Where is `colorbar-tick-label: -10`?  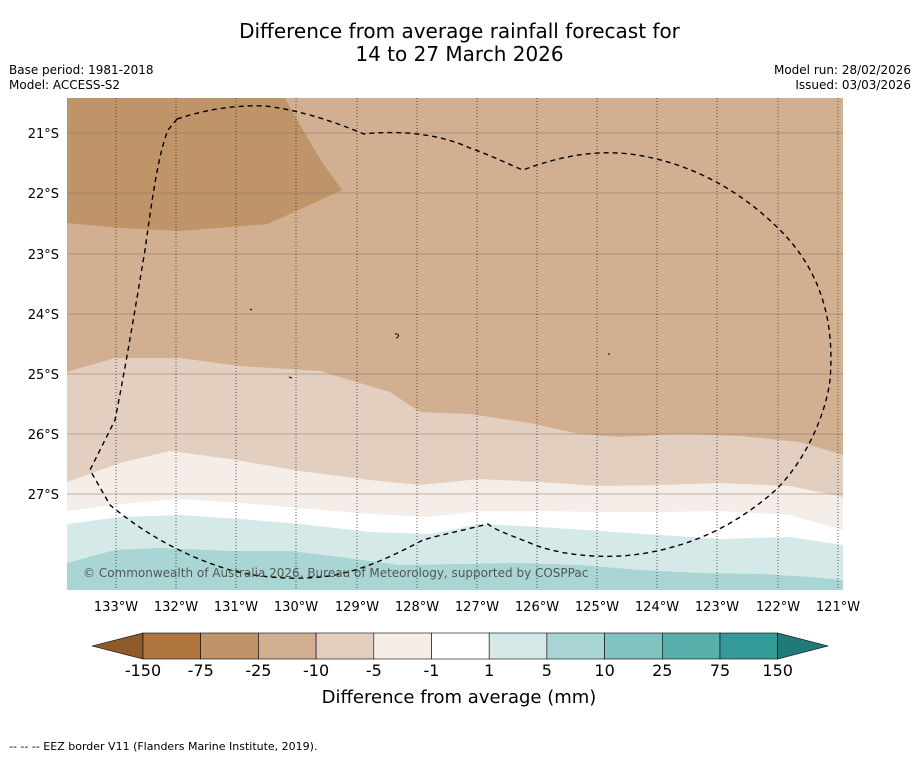 colorbar-tick-label: -10 is located at coordinates (316, 670).